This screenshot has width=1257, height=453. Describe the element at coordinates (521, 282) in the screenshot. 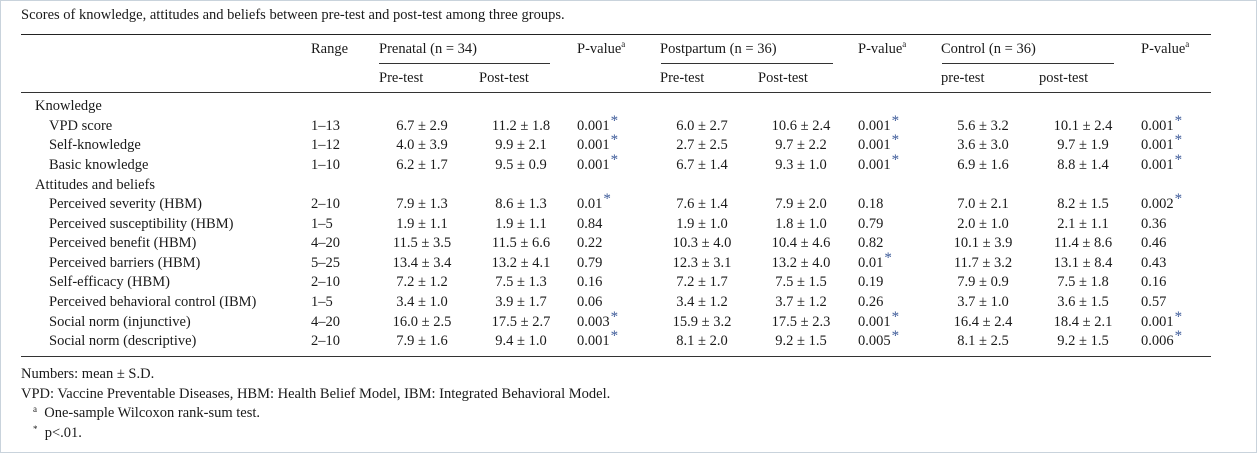

I see `prenatal-post-cell: 7.5 ± 1.3` at that location.